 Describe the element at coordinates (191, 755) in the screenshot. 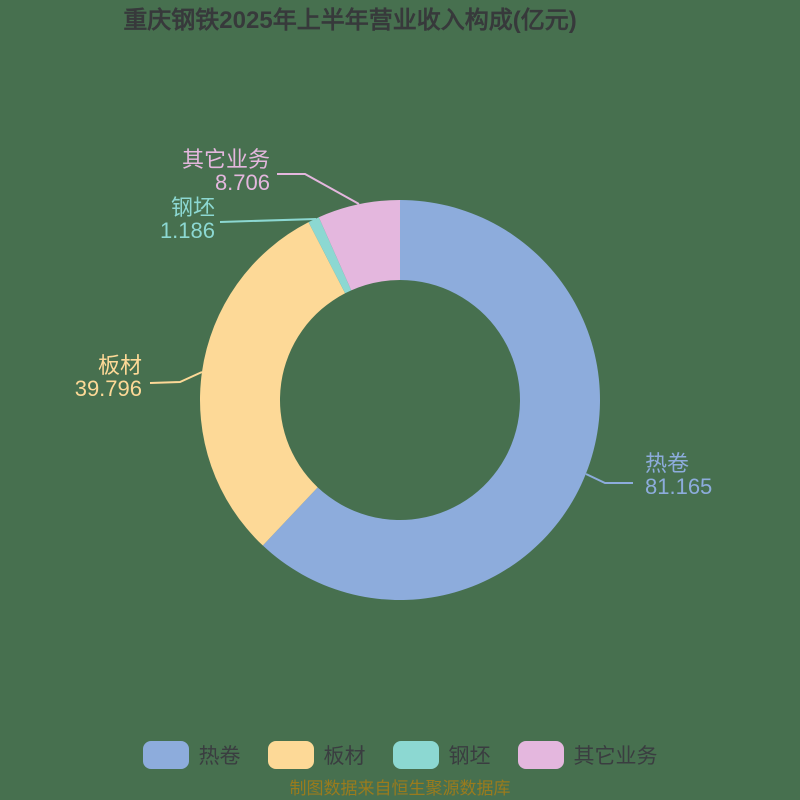

I see `legend-item-hot-coil: 热卷` at that location.